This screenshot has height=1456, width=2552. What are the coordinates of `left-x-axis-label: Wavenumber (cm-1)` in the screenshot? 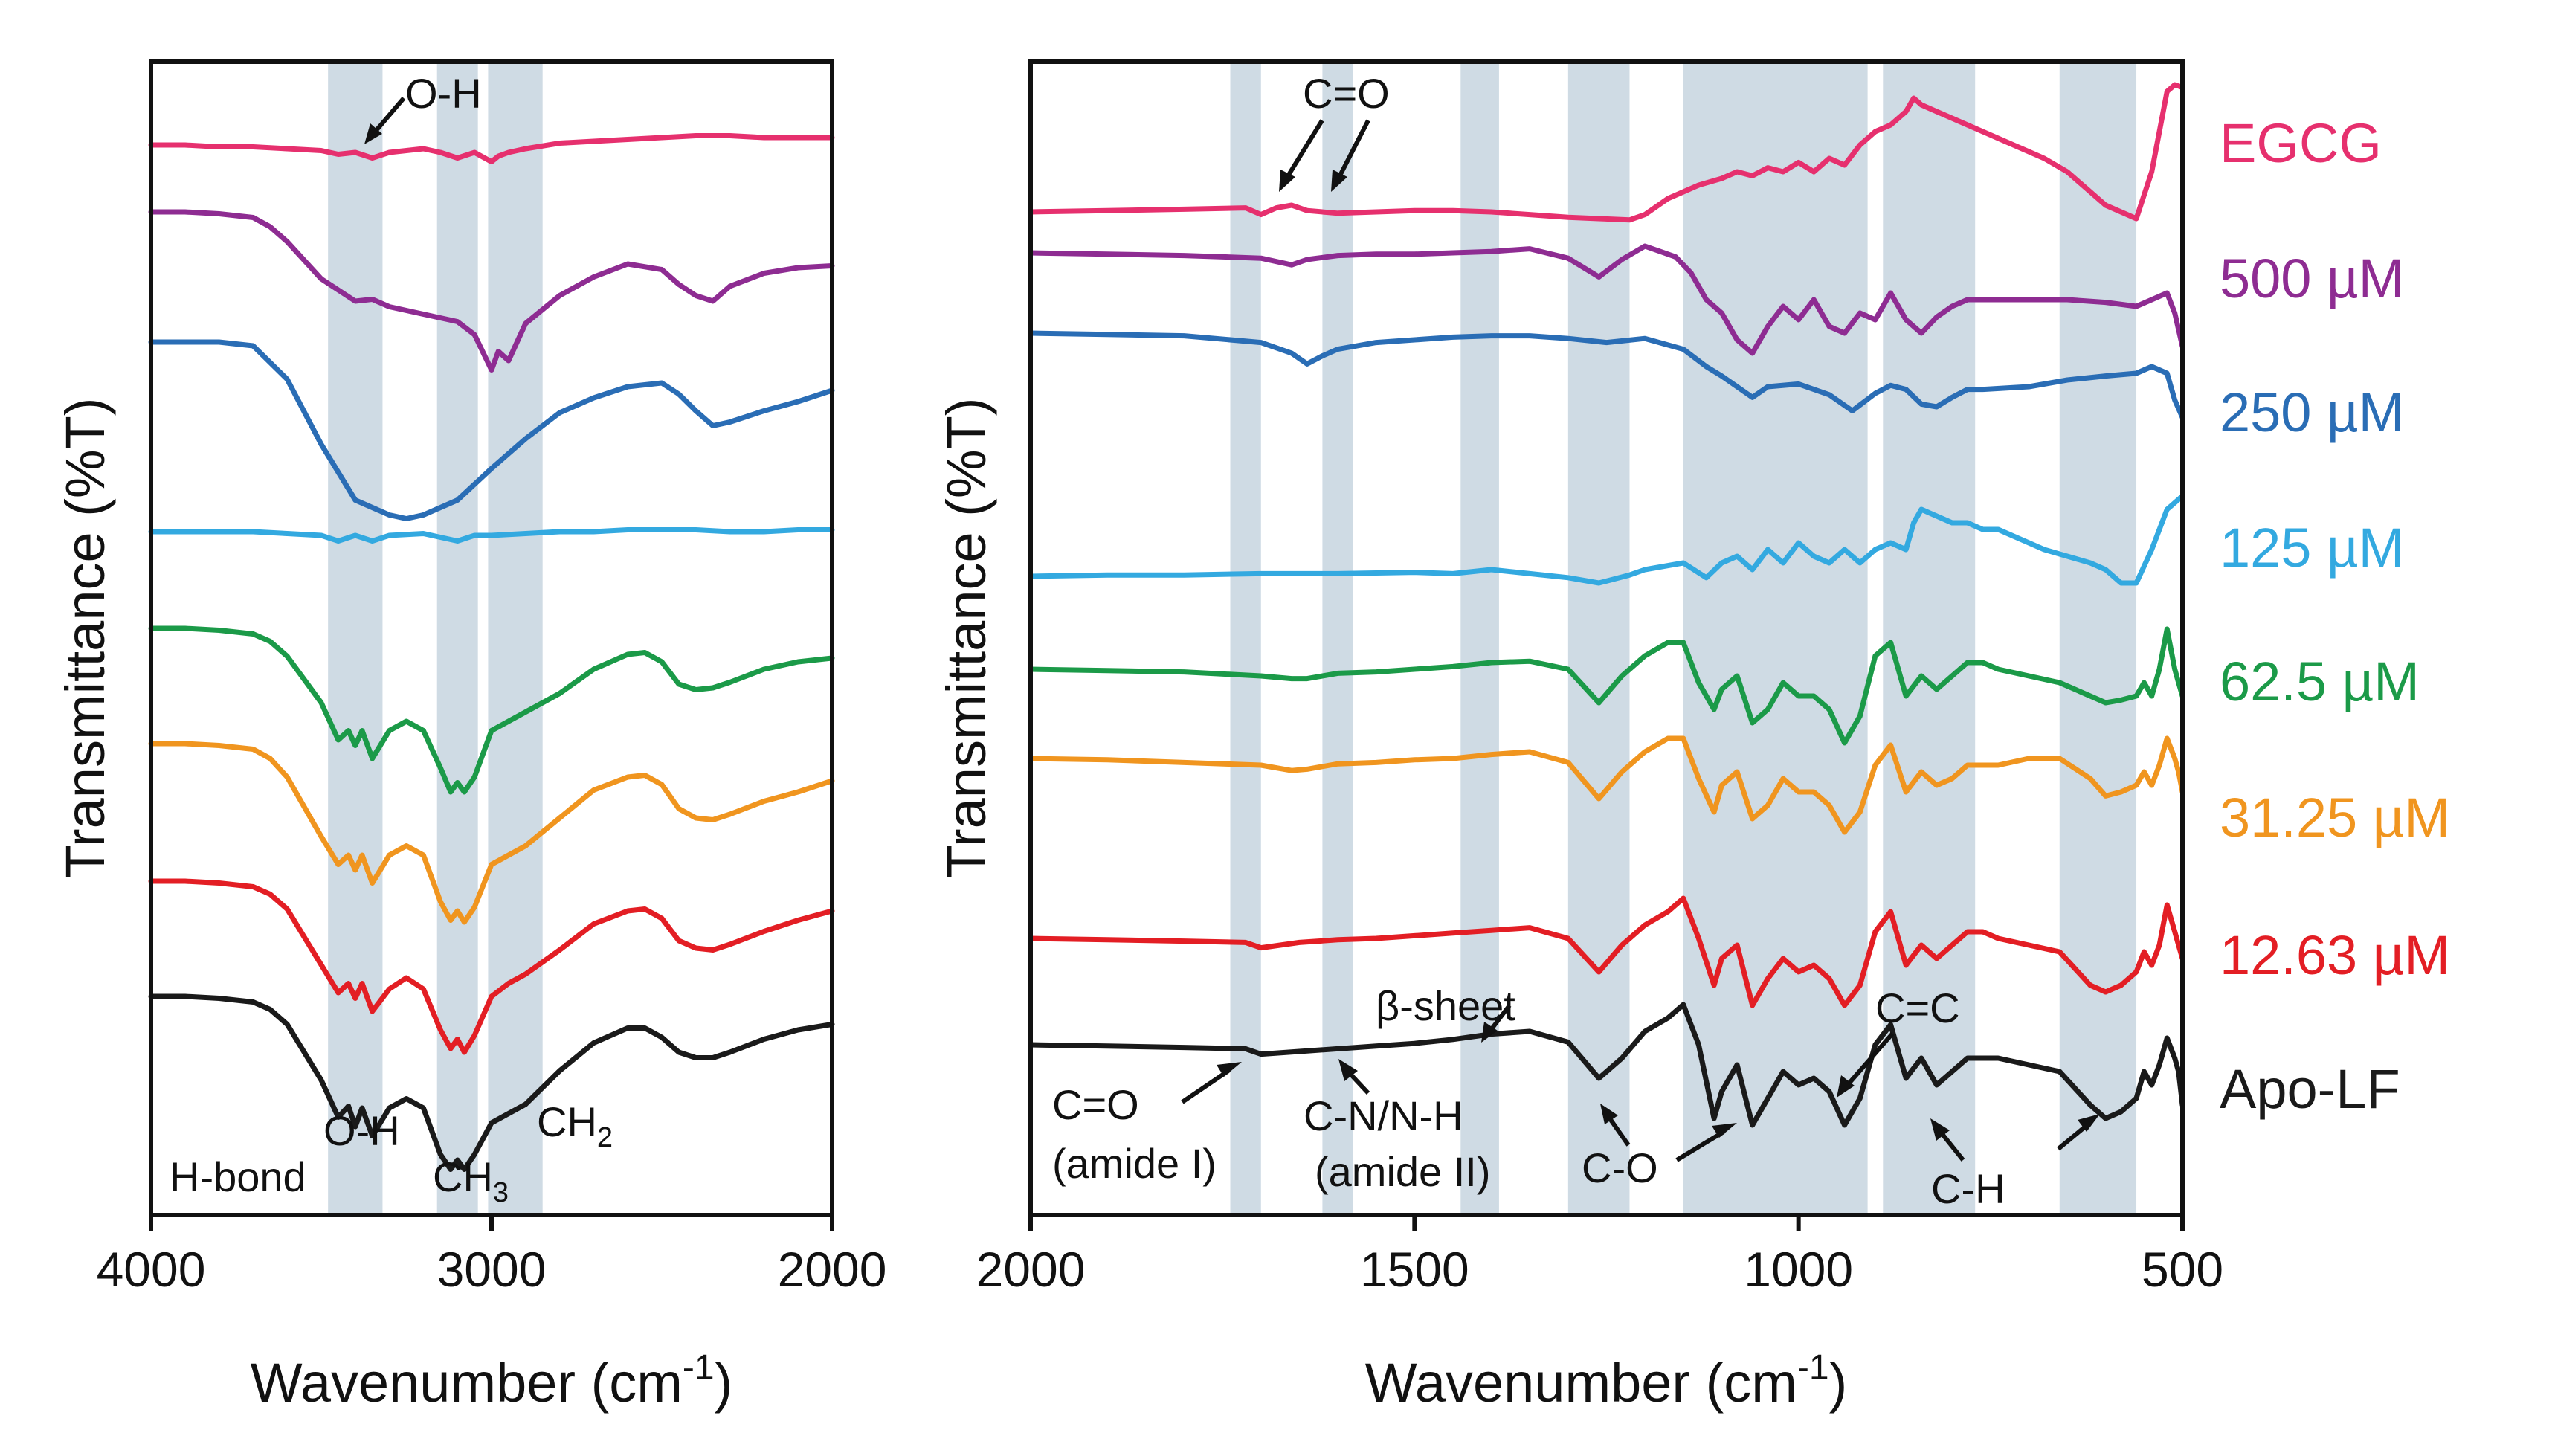 It's located at (492, 1381).